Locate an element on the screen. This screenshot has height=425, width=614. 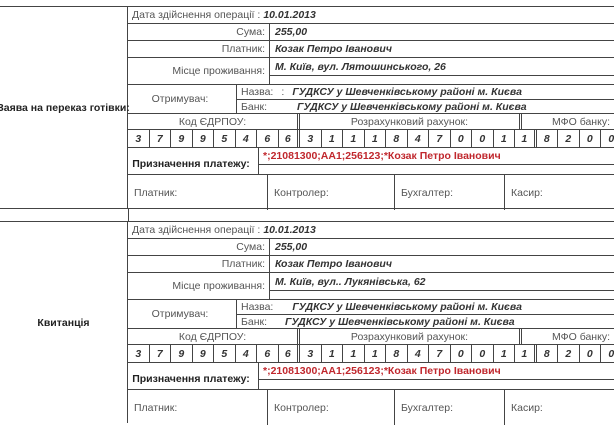
section-title: Квитанція is located at coordinates (64, 322).